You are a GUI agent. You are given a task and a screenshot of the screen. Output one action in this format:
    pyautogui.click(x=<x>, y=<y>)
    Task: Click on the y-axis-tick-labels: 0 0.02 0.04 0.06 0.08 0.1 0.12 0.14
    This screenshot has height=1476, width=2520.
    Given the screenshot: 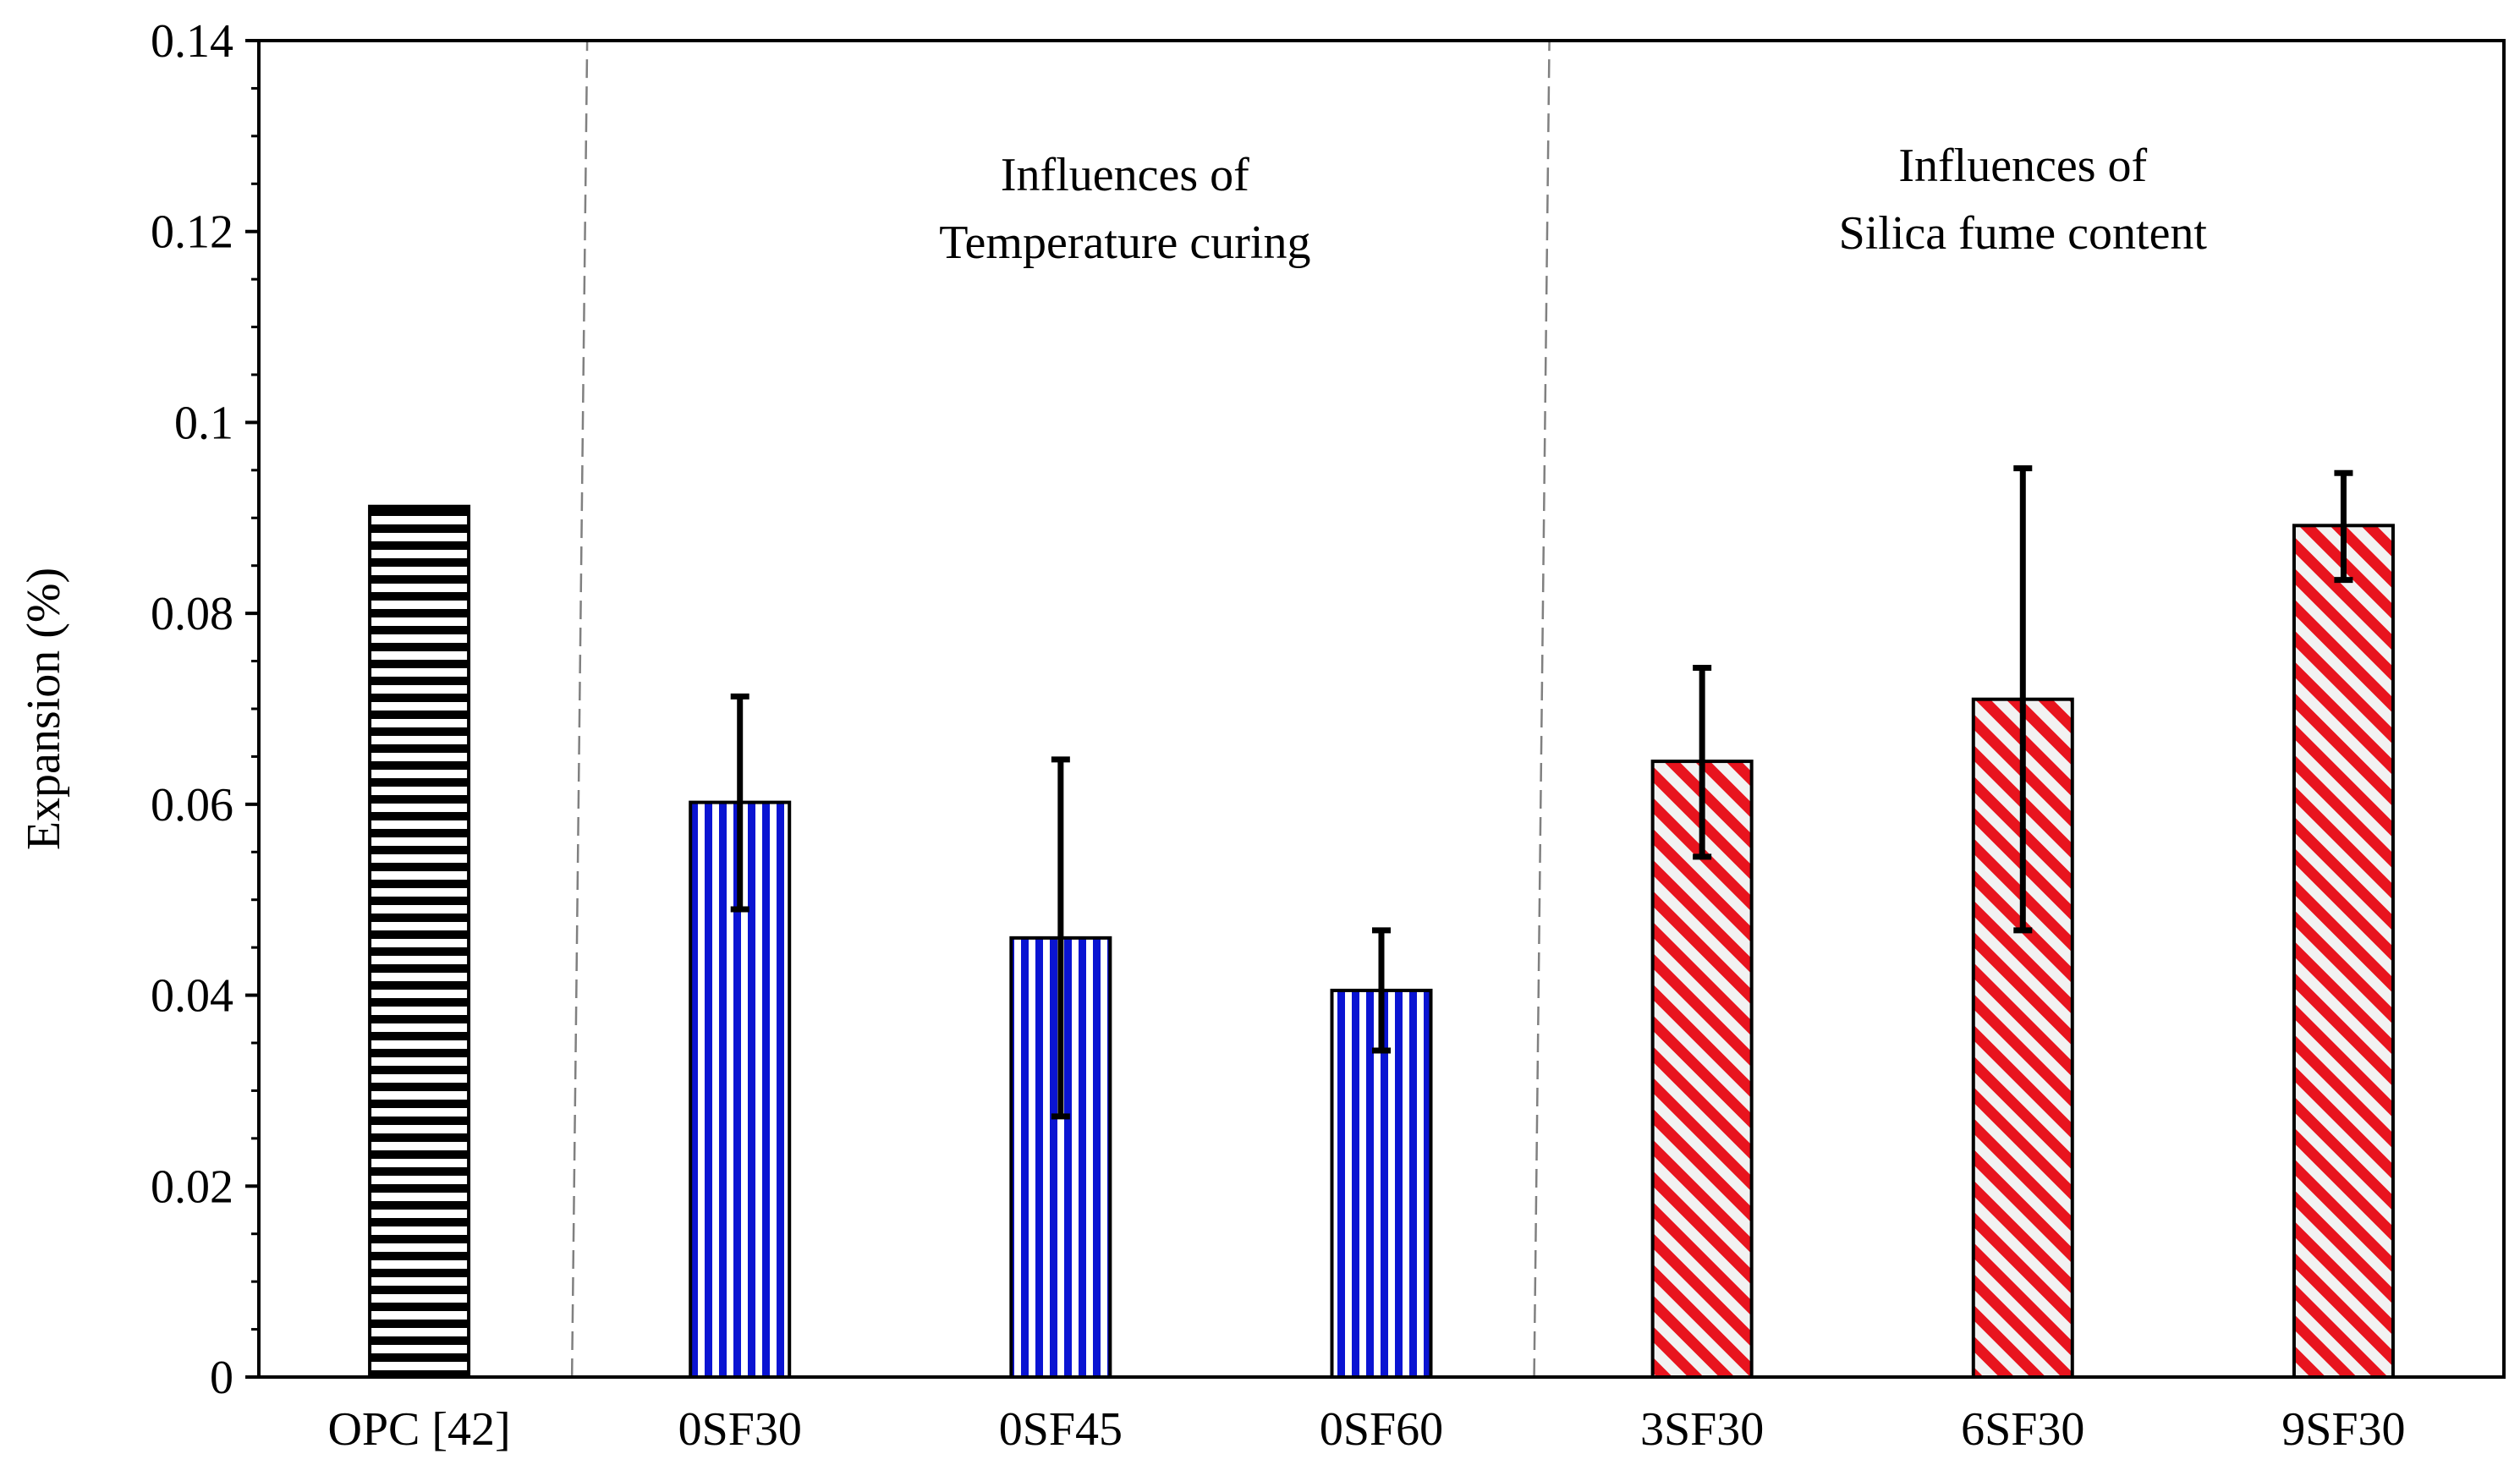 What is the action you would take?
    pyautogui.click(x=192, y=709)
    